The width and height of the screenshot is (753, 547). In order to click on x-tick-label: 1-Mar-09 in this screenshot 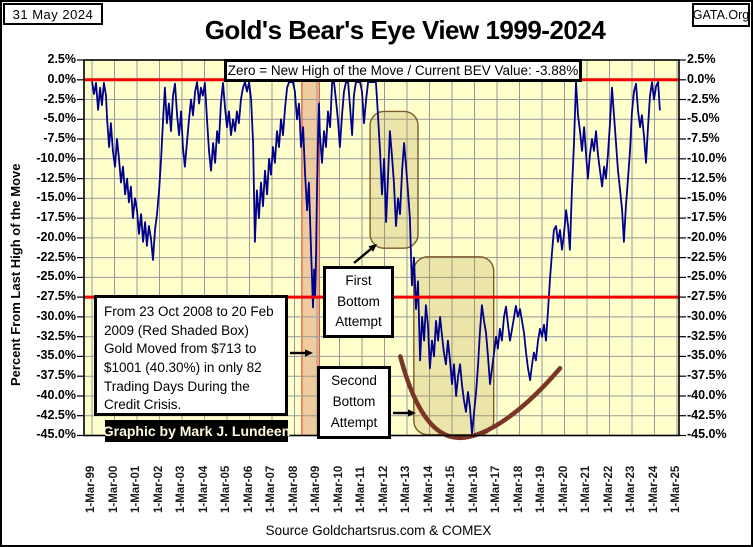, I will do `click(316, 489)`.